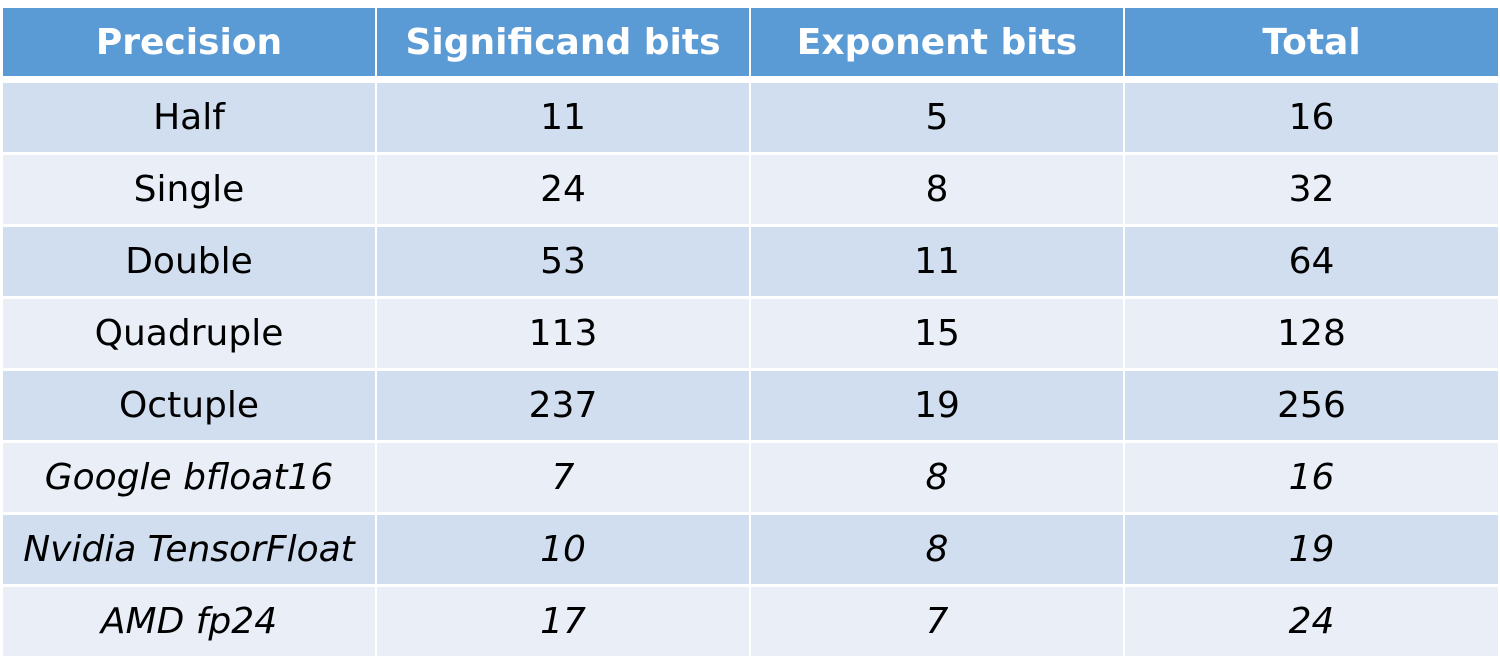 This screenshot has width=1500, height=666. I want to click on row-octuple-total: 256, so click(1311, 405).